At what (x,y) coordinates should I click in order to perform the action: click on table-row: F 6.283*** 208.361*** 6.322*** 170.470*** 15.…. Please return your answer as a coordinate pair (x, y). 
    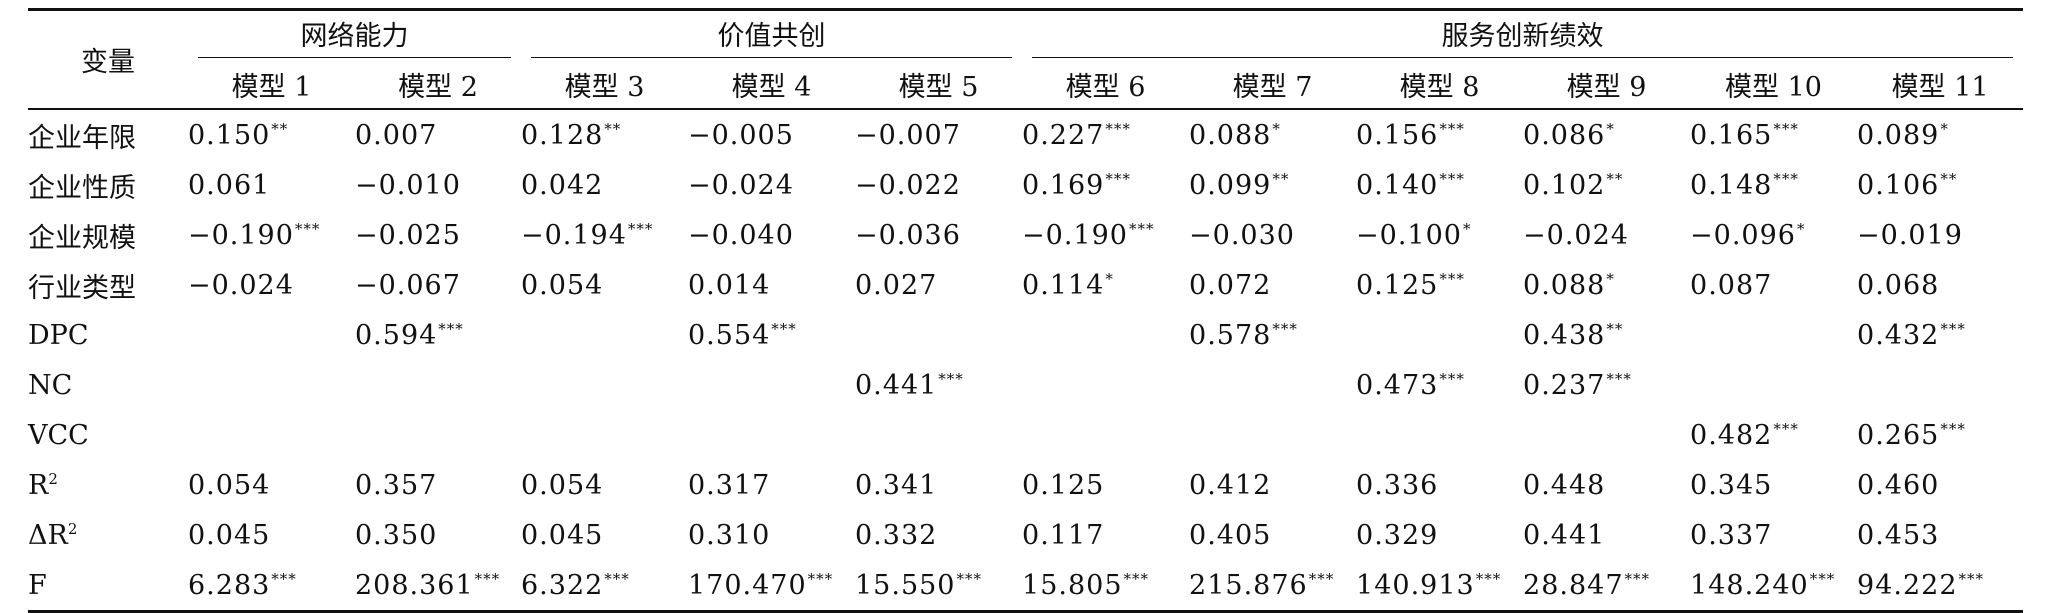
    Looking at the image, I should click on (1026, 586).